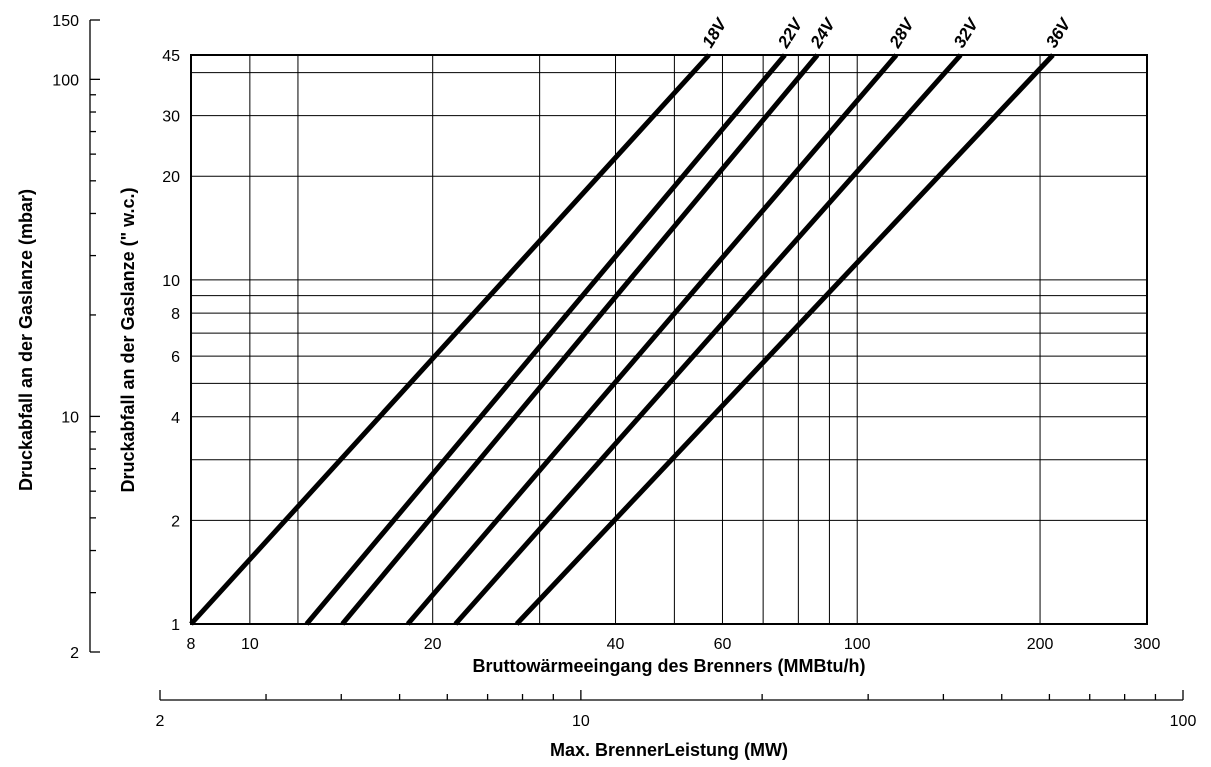 This screenshot has width=1211, height=767. I want to click on series-label: 36V, so click(1058, 32).